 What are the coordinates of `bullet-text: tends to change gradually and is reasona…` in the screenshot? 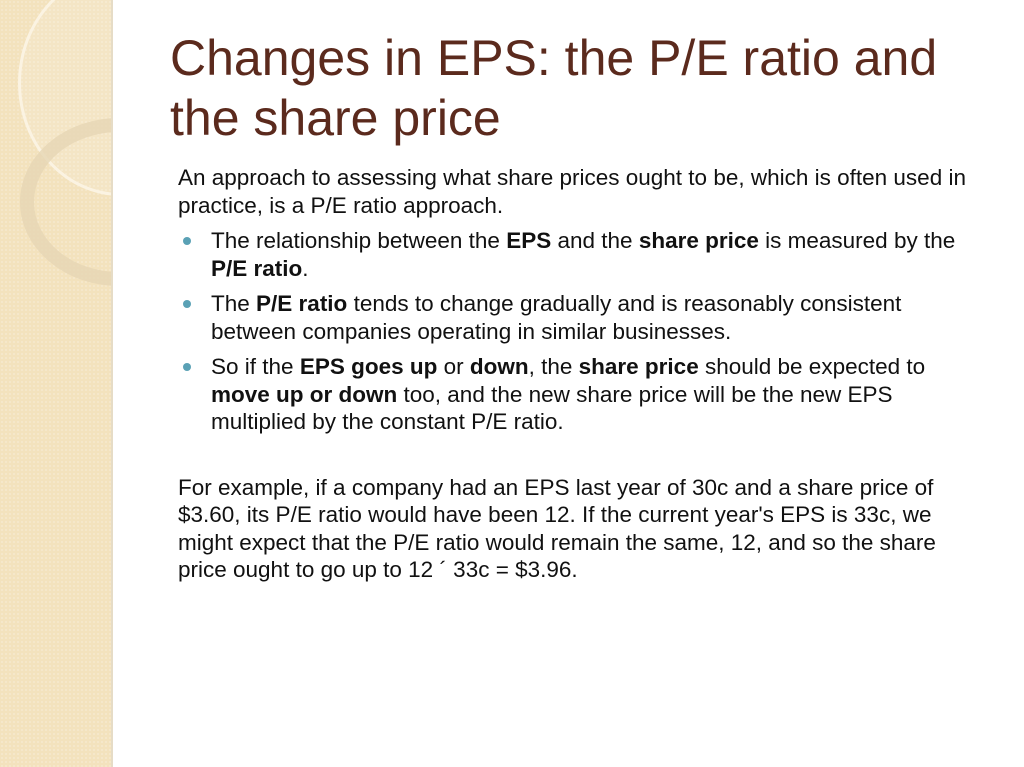 It's located at (556, 317).